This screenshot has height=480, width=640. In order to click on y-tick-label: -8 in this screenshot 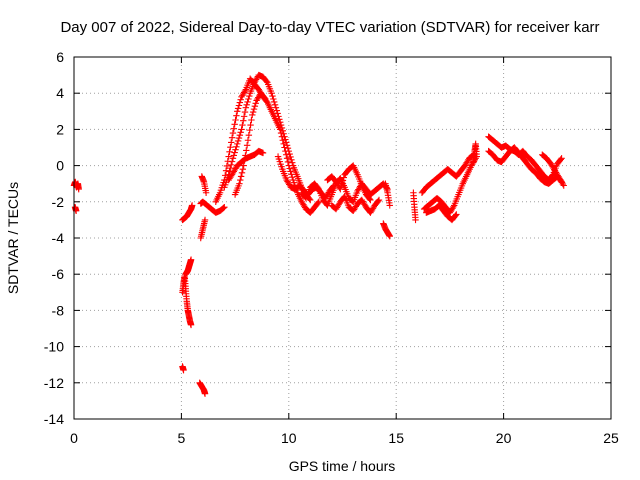, I will do `click(58, 310)`.